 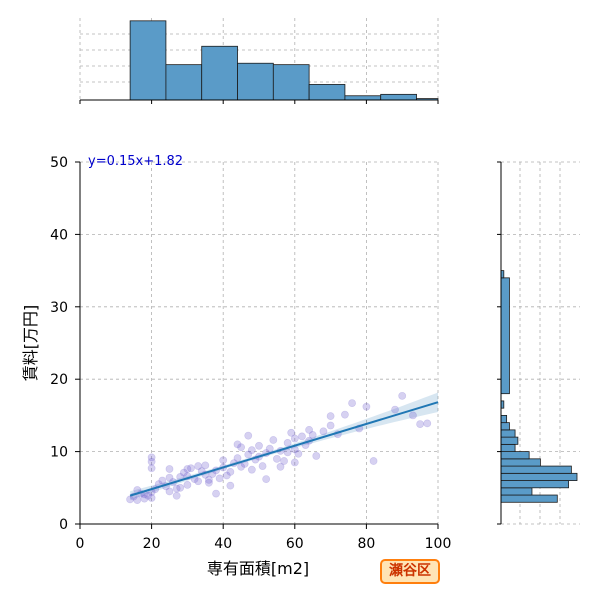 What do you see at coordinates (63, 525) in the screenshot?
I see `y-tick-label: 0` at bounding box center [63, 525].